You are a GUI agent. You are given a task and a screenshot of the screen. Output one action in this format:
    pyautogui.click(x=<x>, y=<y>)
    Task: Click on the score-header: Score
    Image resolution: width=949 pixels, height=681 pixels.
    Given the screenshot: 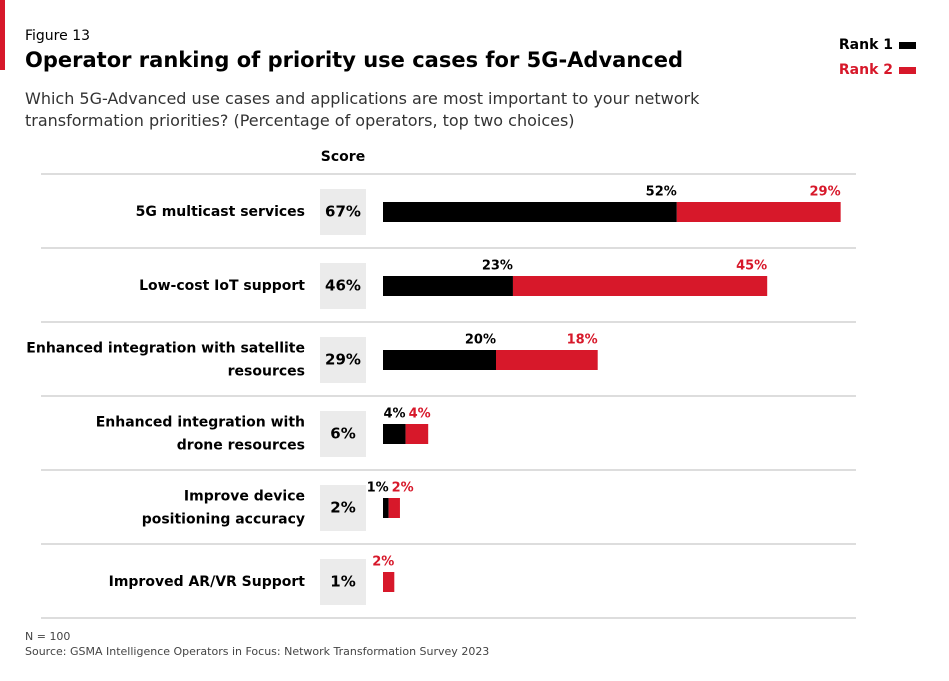 What is the action you would take?
    pyautogui.click(x=343, y=157)
    